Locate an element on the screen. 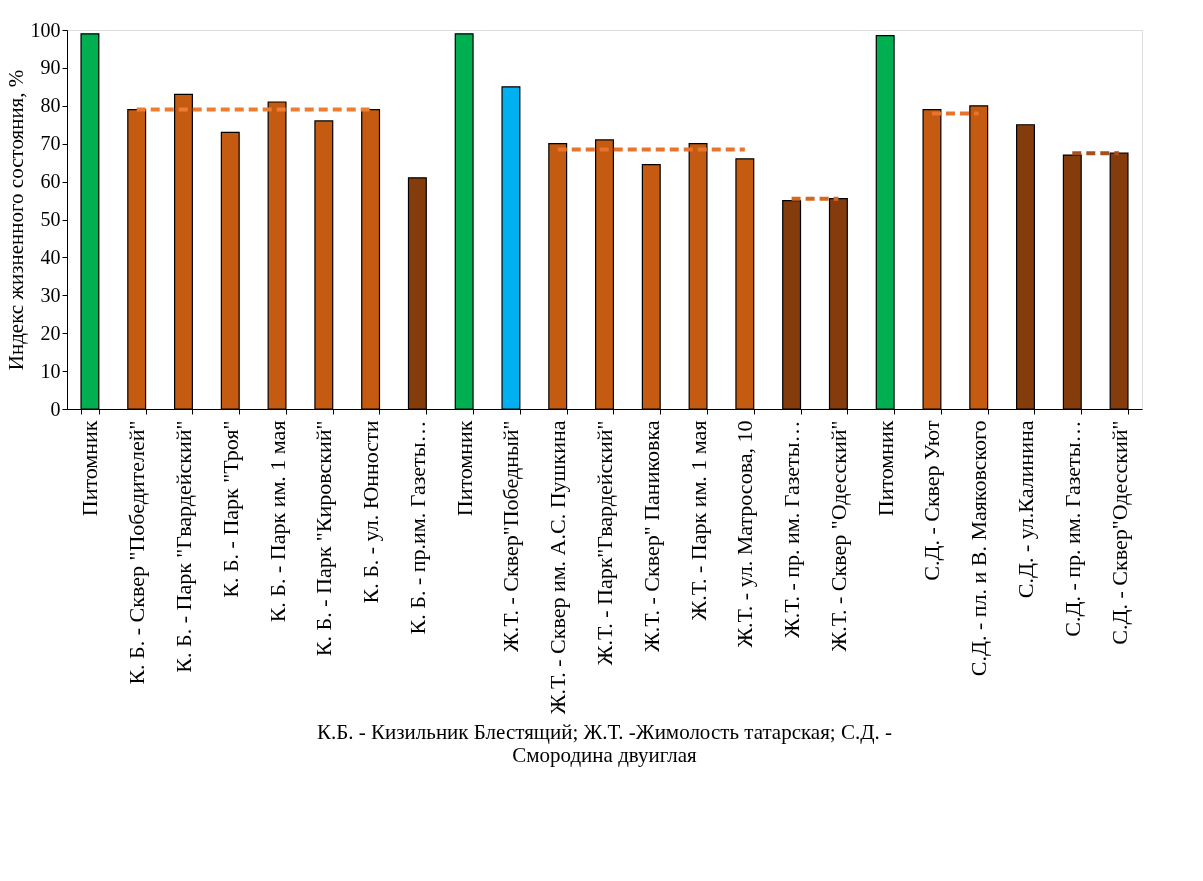 This screenshot has width=1203, height=881. x-tick-label: С.Д. - Сквер"Одесский" is located at coordinates (1119, 532).